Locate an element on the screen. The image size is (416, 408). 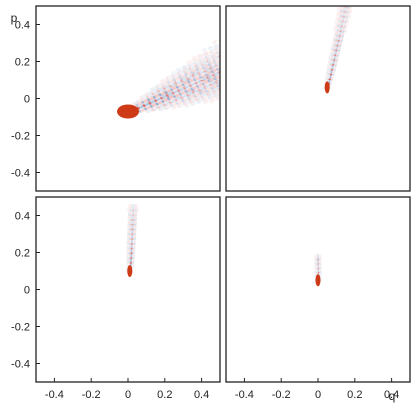
x-tick-label: 0 is located at coordinates (318, 395).